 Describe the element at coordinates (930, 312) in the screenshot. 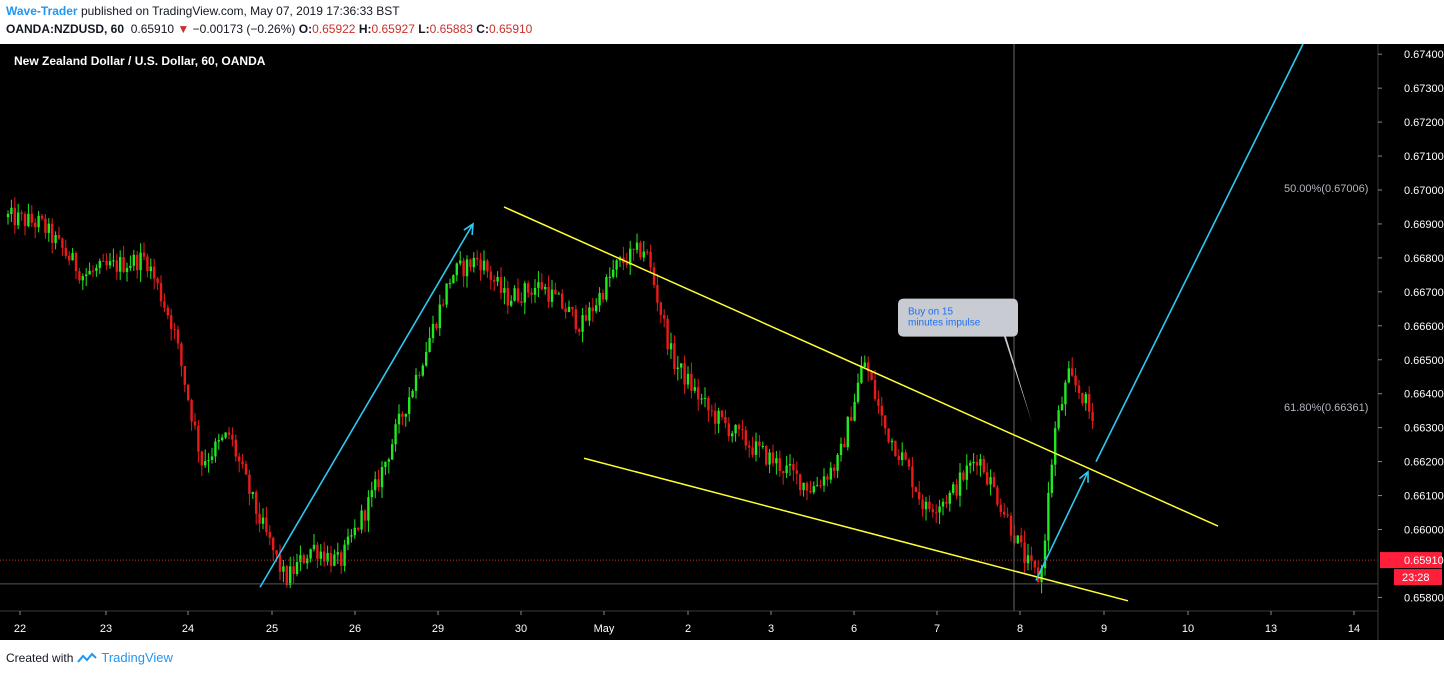

I see `callout-line-1: Buy on 15` at that location.